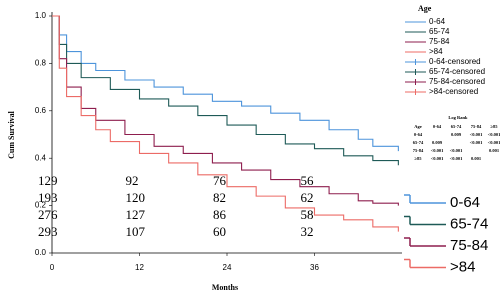 This screenshot has width=500, height=298. I want to click on y-tick-label: 0.2, so click(41, 205).